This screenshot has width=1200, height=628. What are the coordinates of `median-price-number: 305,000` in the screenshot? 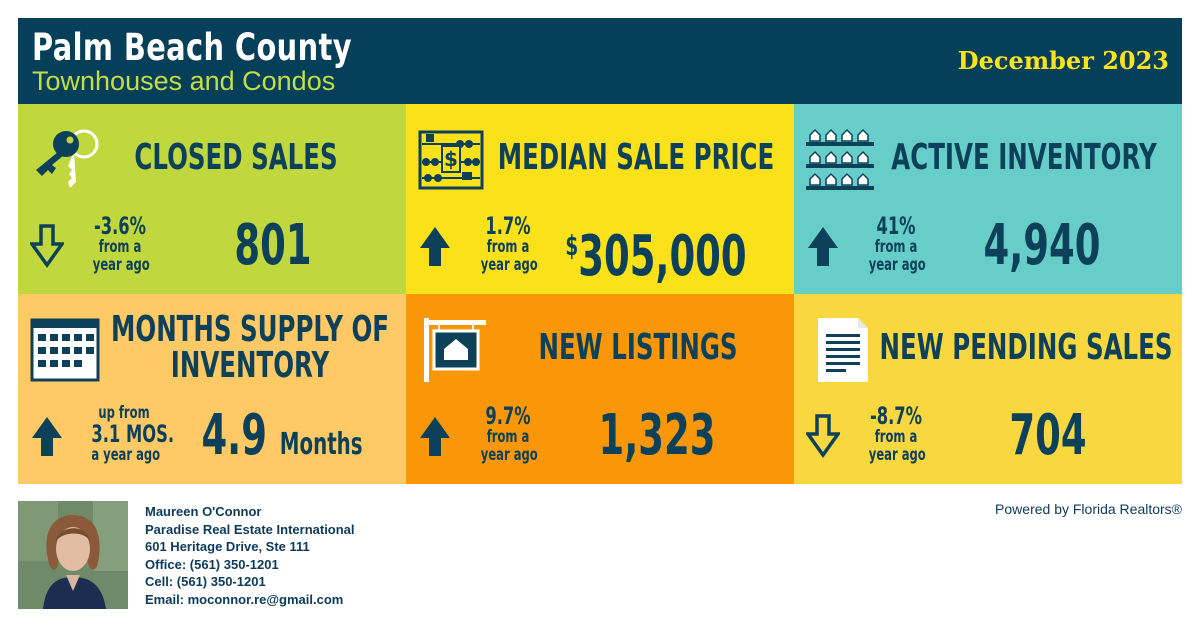 It's located at (662, 256).